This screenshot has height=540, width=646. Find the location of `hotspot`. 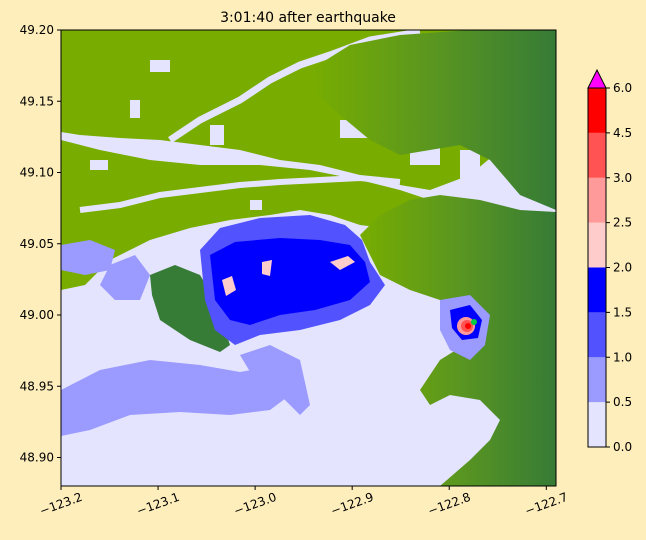

hotspot is located at coordinates (467, 326).